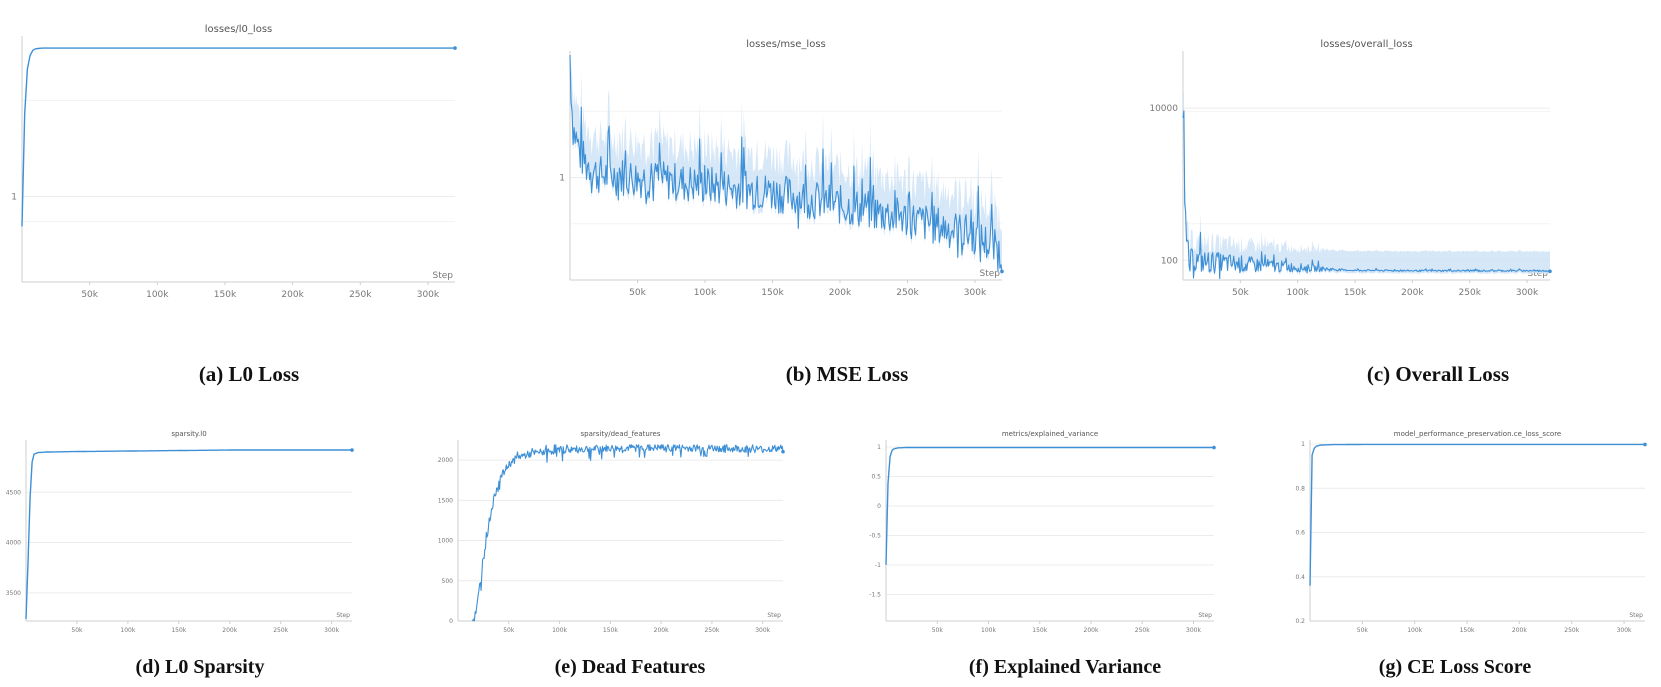 This screenshot has width=1661, height=687. Describe the element at coordinates (785, 44) in the screenshot. I see `chart-title: losses/mse_loss` at that location.